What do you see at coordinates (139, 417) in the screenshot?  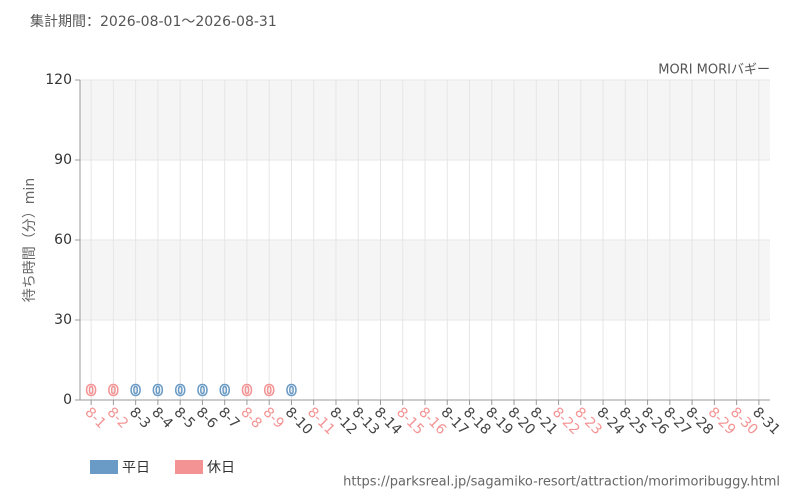 I see `x-tick-label: 8-3` at bounding box center [139, 417].